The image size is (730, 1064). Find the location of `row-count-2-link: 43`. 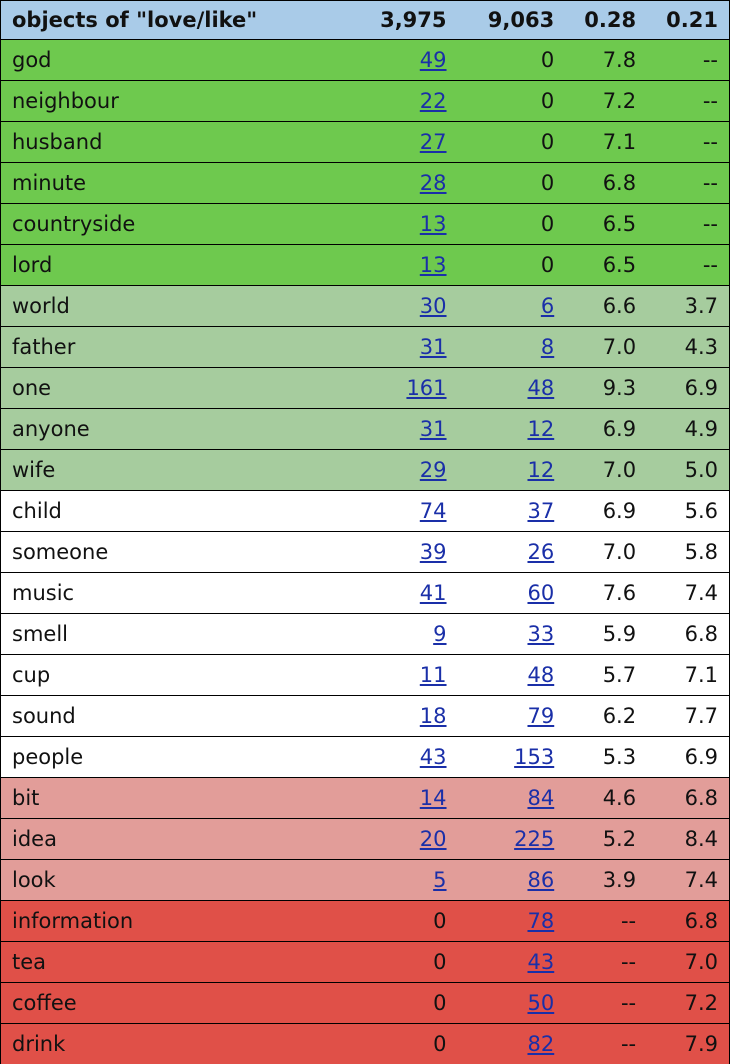

row-count-2-link: 43 is located at coordinates (541, 962).